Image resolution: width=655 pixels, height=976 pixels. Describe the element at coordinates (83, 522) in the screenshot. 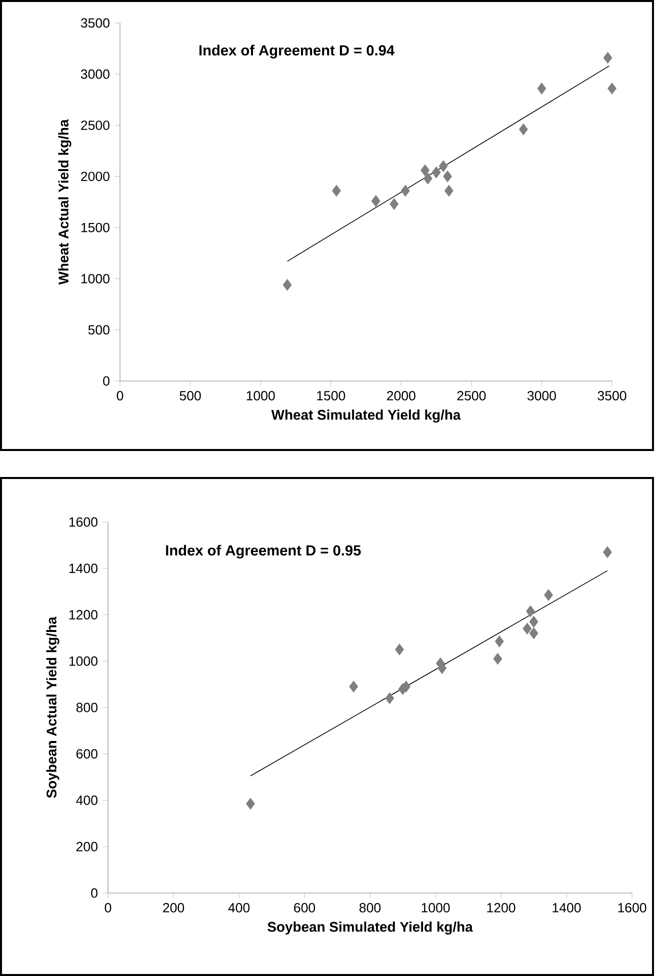

I see `y-tick-label: 1600` at that location.